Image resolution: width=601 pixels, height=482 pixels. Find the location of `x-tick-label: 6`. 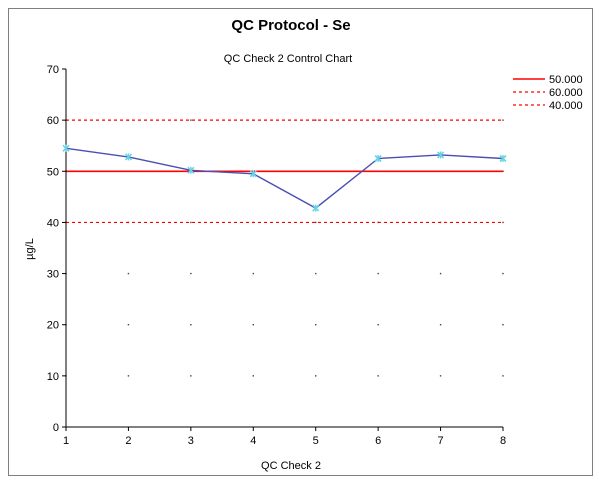

x-tick-label: 6 is located at coordinates (378, 441).